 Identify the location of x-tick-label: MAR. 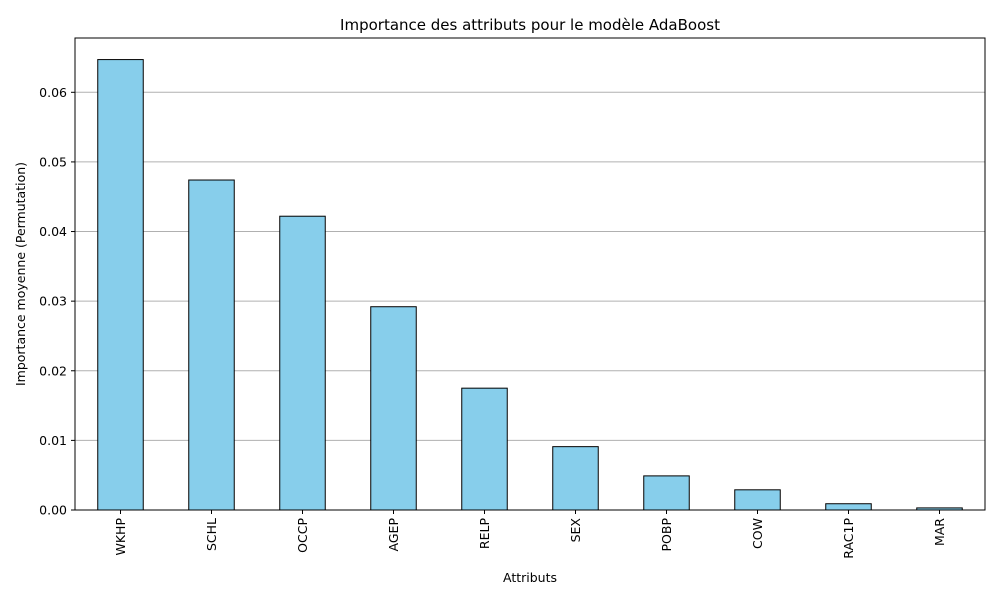
(939, 532).